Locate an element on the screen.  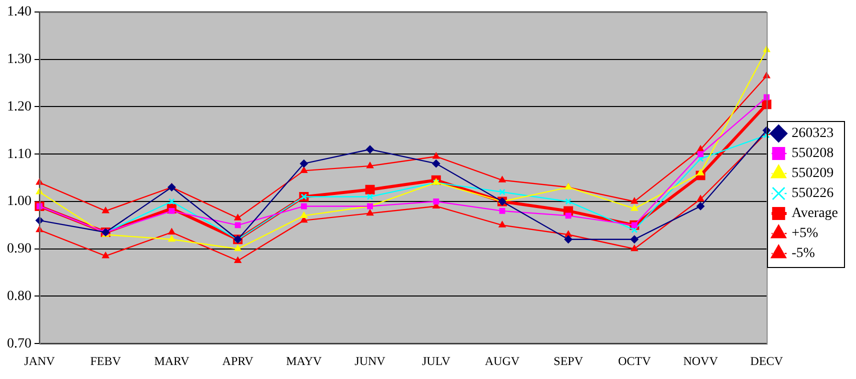
x-tick-label: MAYV is located at coordinates (304, 361).